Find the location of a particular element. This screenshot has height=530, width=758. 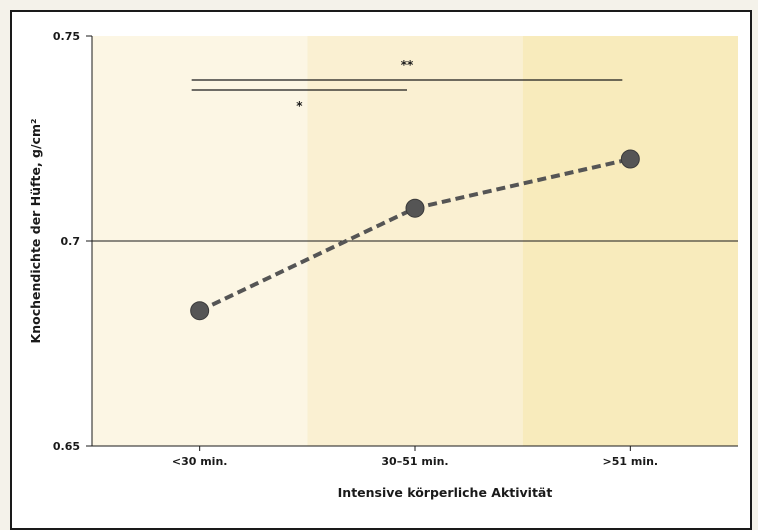

x-tick-label: 30–51 min. is located at coordinates (414, 461).